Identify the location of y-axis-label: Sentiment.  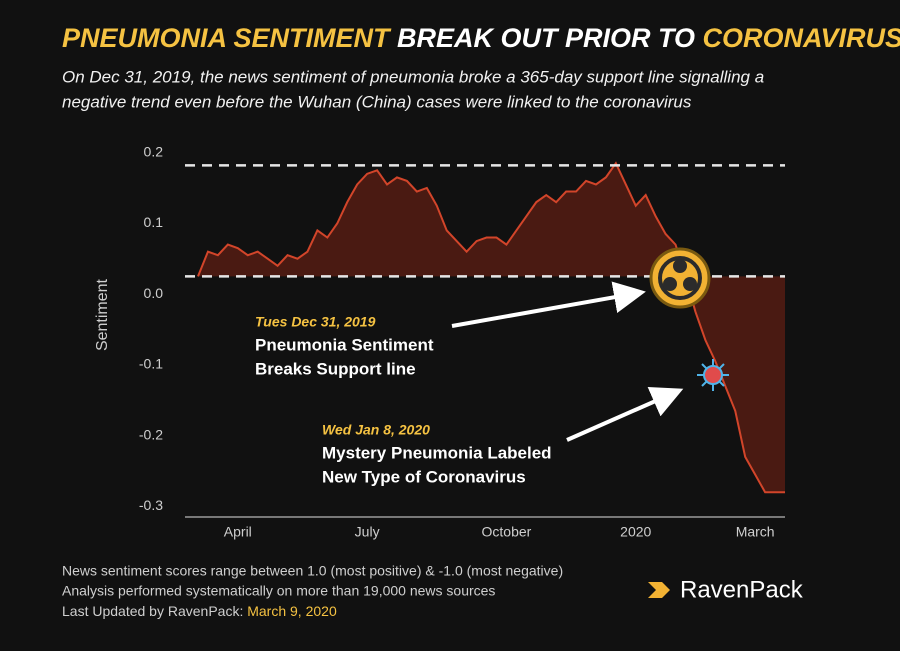
(102, 314).